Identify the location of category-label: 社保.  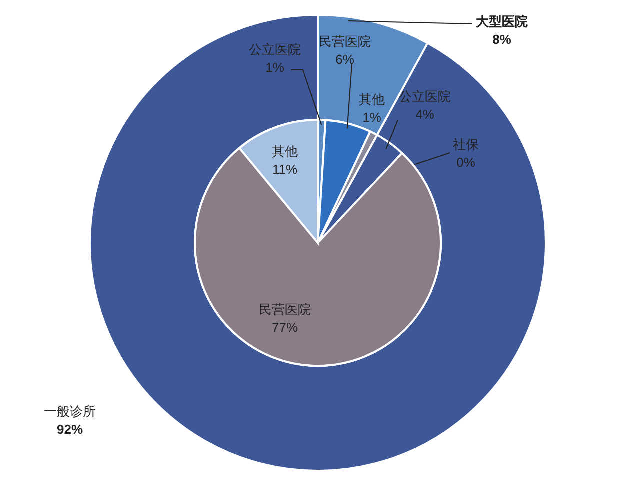
(466, 144).